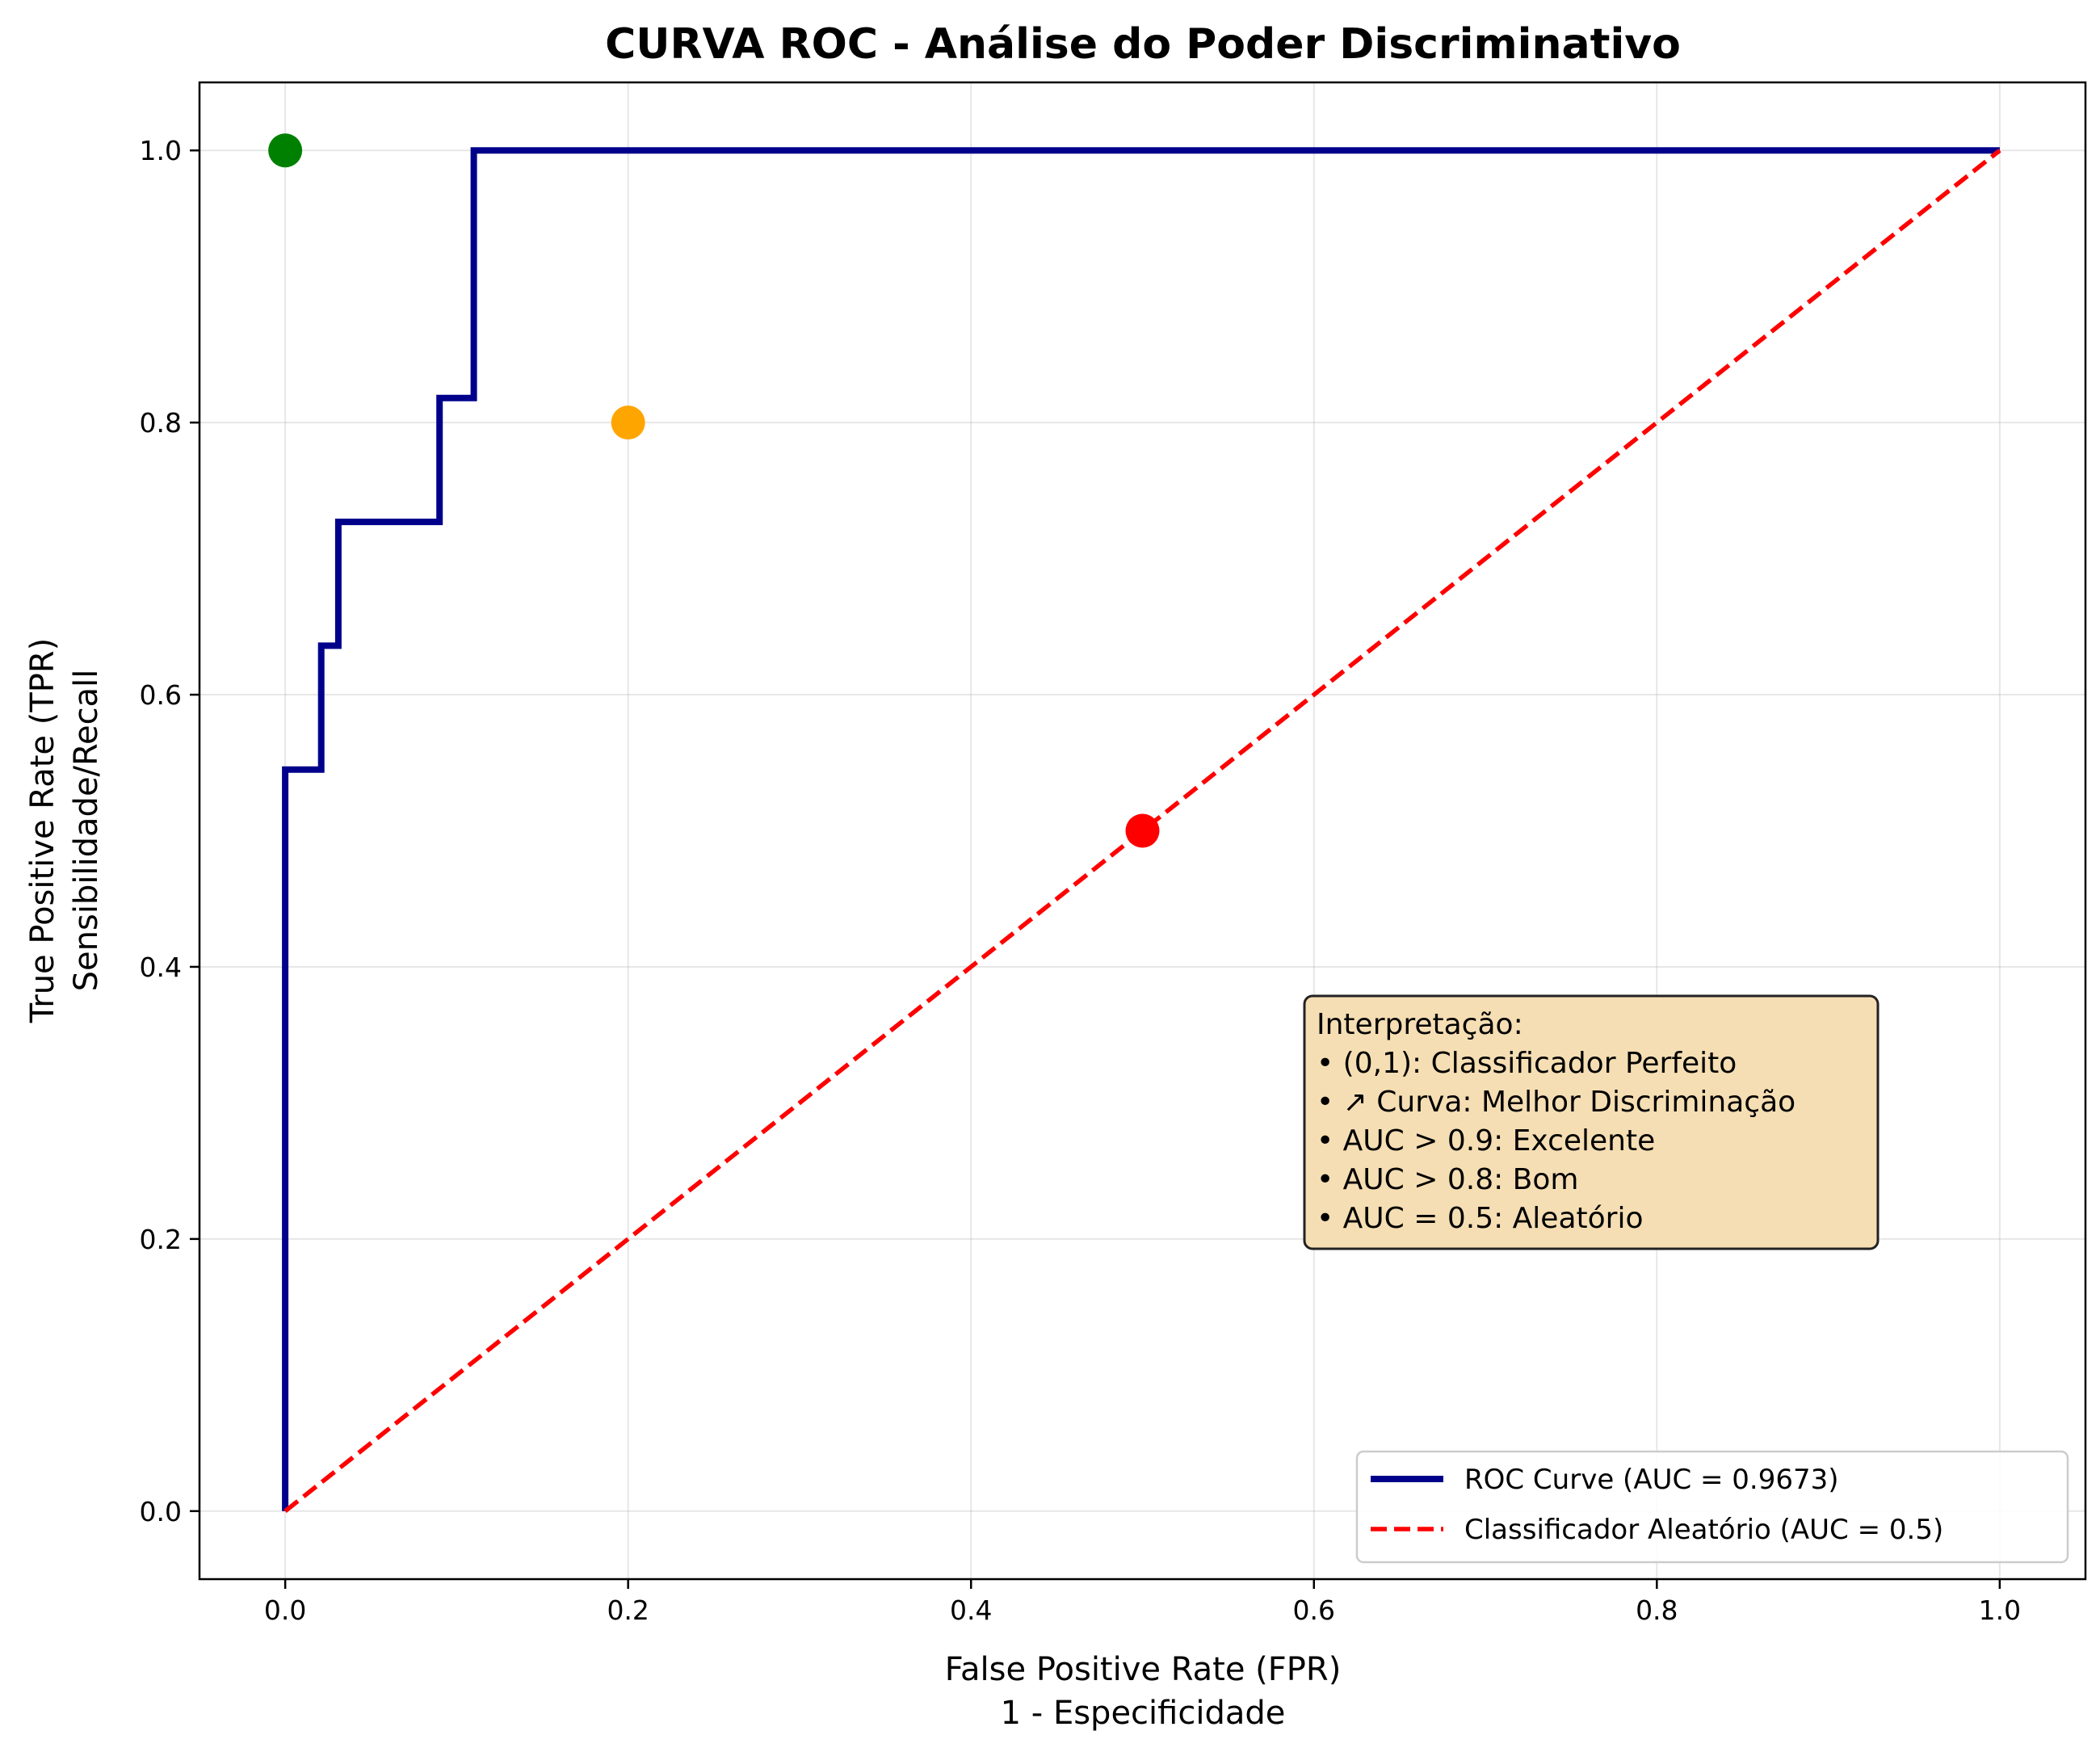 Image resolution: width=2100 pixels, height=1752 pixels. Describe the element at coordinates (87, 831) in the screenshot. I see `y-axis-label-line2: Sensibilidade/Recall` at that location.